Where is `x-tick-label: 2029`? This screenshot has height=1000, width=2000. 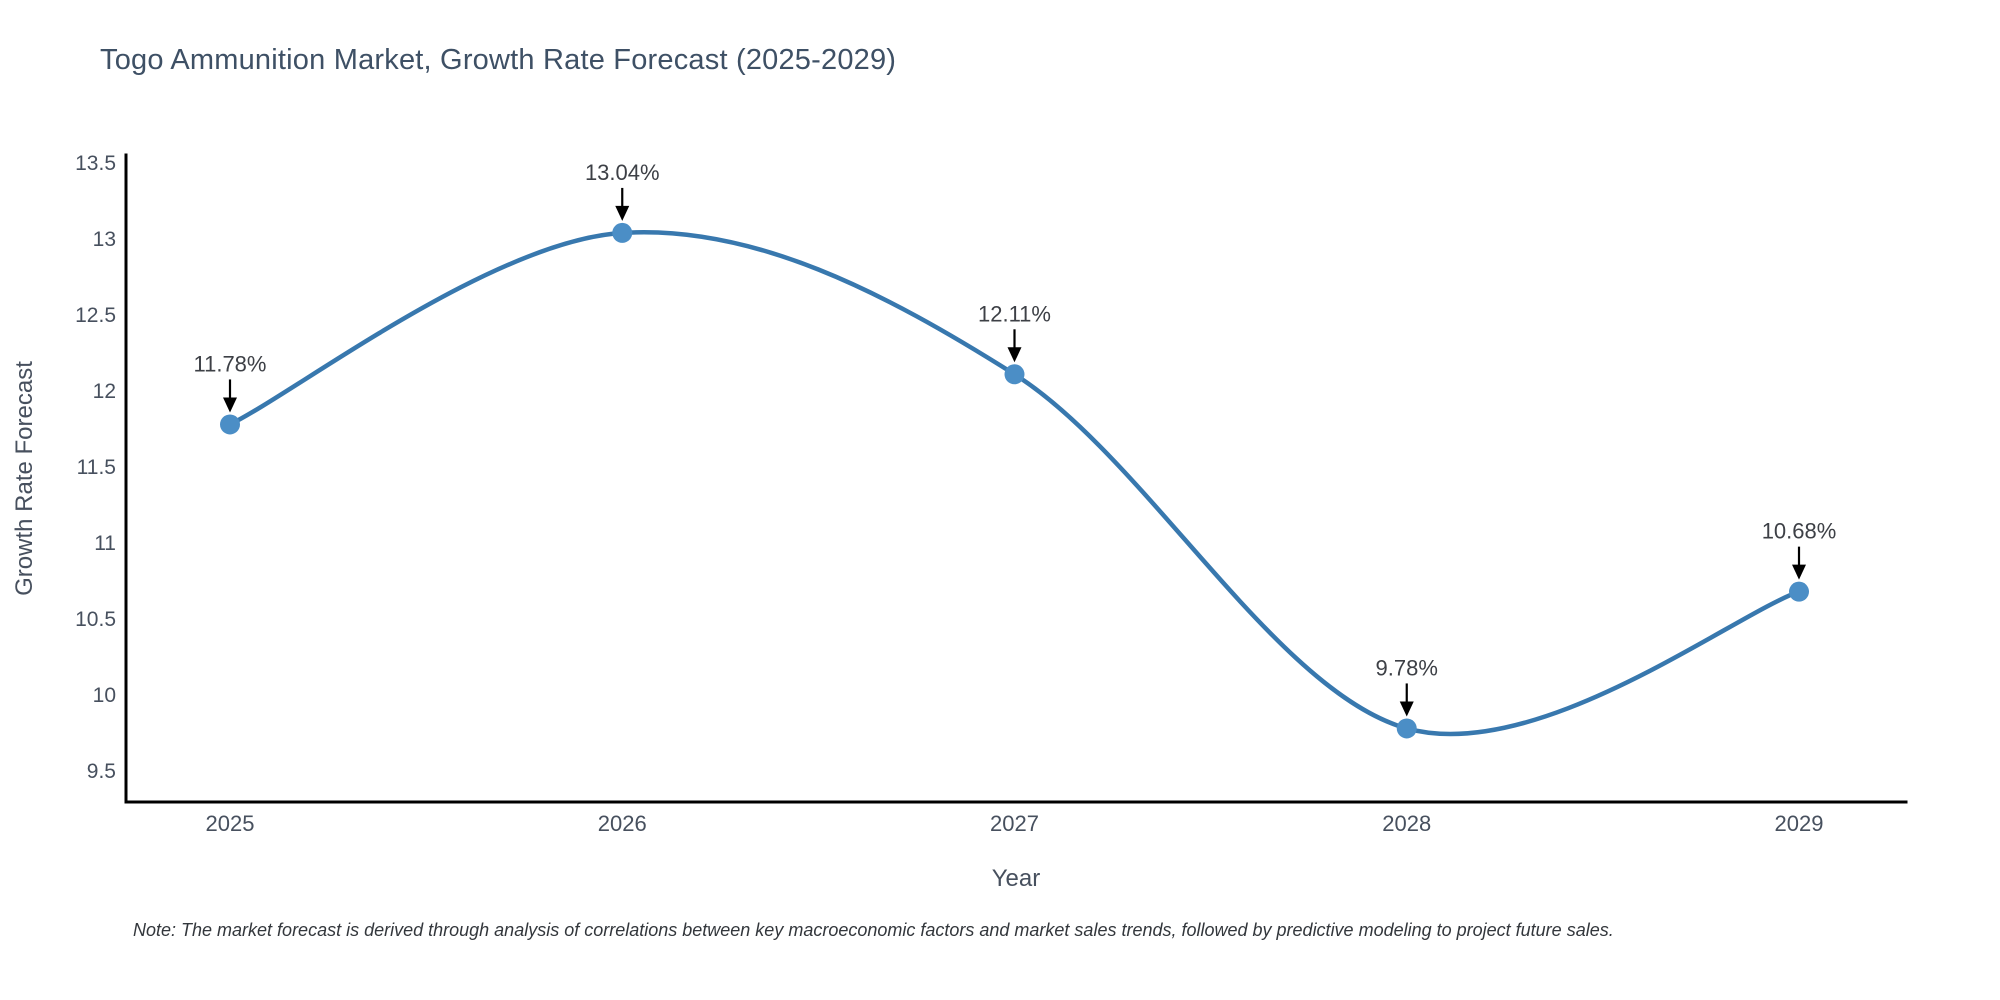 x-tick-label: 2029 is located at coordinates (1799, 823).